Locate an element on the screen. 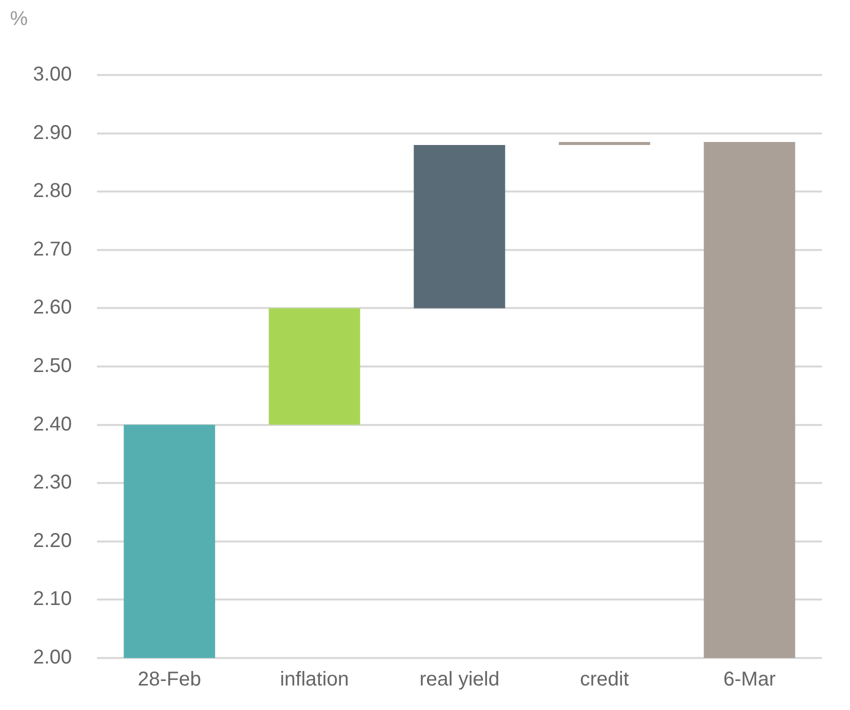 This screenshot has height=710, width=850. y-tick-label: 3.00 is located at coordinates (52, 75).